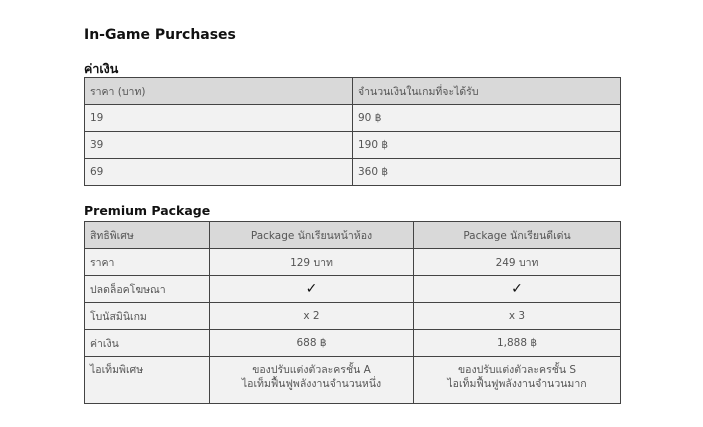  What do you see at coordinates (311, 343) in the screenshot?
I see `cell: 688 ฿` at bounding box center [311, 343].